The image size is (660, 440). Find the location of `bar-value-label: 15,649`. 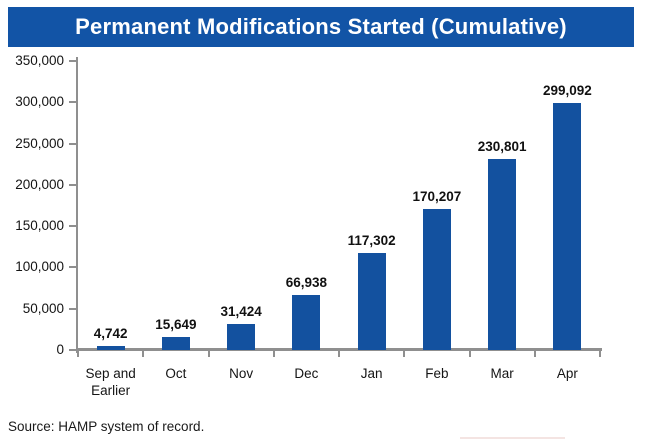

bar-value-label: 15,649 is located at coordinates (176, 324).